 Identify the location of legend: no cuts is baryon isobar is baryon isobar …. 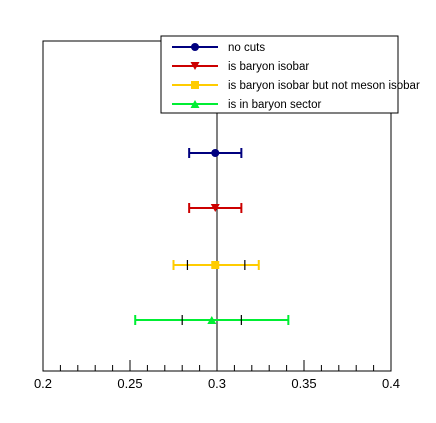
(290, 74).